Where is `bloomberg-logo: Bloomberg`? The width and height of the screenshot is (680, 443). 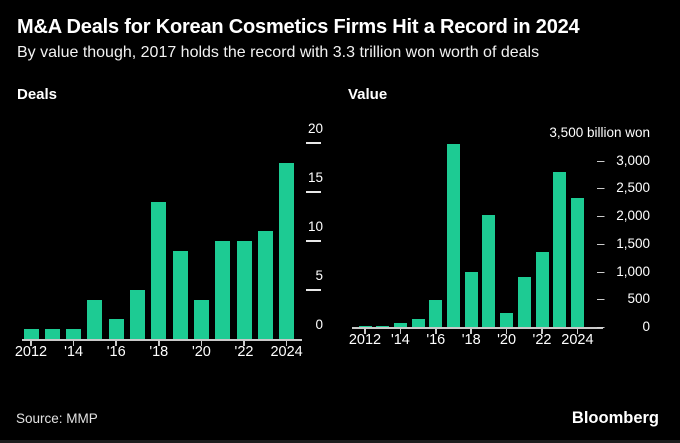 bloomberg-logo: Bloomberg is located at coordinates (615, 418).